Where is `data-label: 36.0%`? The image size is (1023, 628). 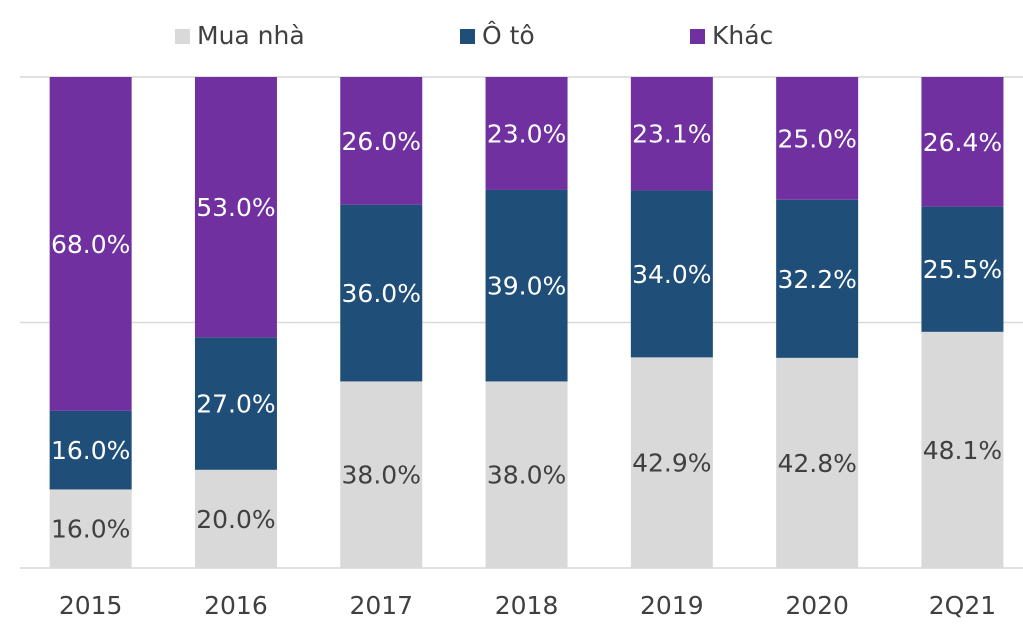 data-label: 36.0% is located at coordinates (381, 293).